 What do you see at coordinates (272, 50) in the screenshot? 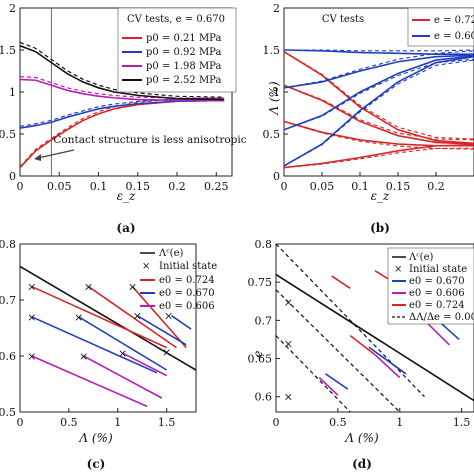
I see `pb-ytick-3: 1.5` at bounding box center [272, 50].